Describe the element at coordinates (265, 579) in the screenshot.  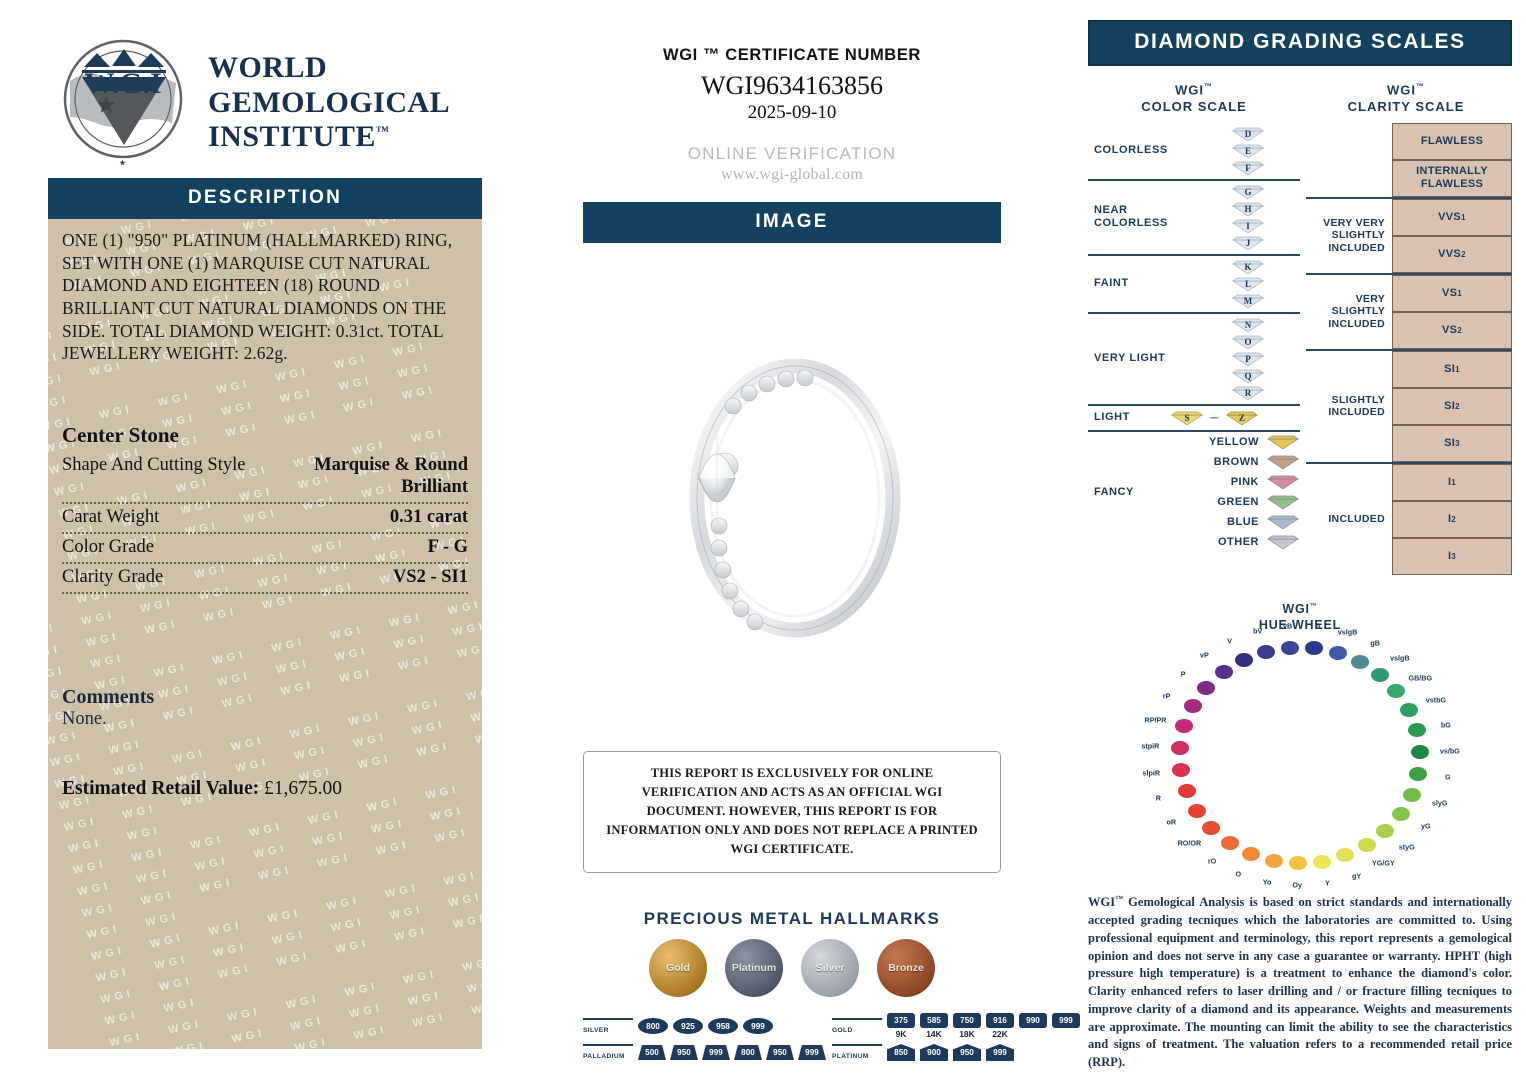
I see `table-row-clarity: Clarity Grade VS2 - SI1` at that location.